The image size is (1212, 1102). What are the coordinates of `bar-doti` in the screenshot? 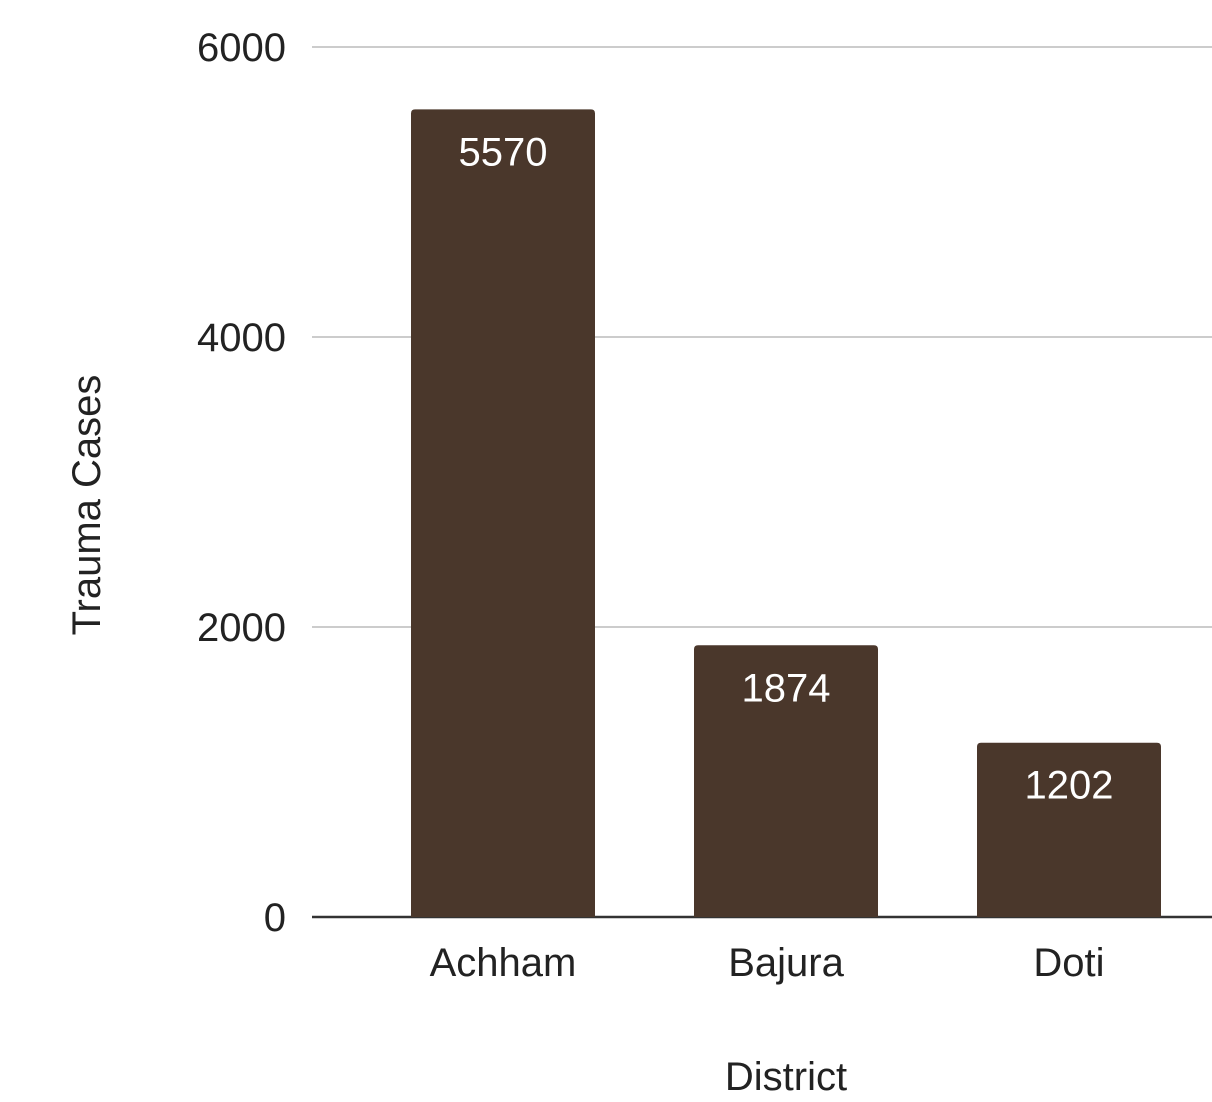 It's located at (1069, 829).